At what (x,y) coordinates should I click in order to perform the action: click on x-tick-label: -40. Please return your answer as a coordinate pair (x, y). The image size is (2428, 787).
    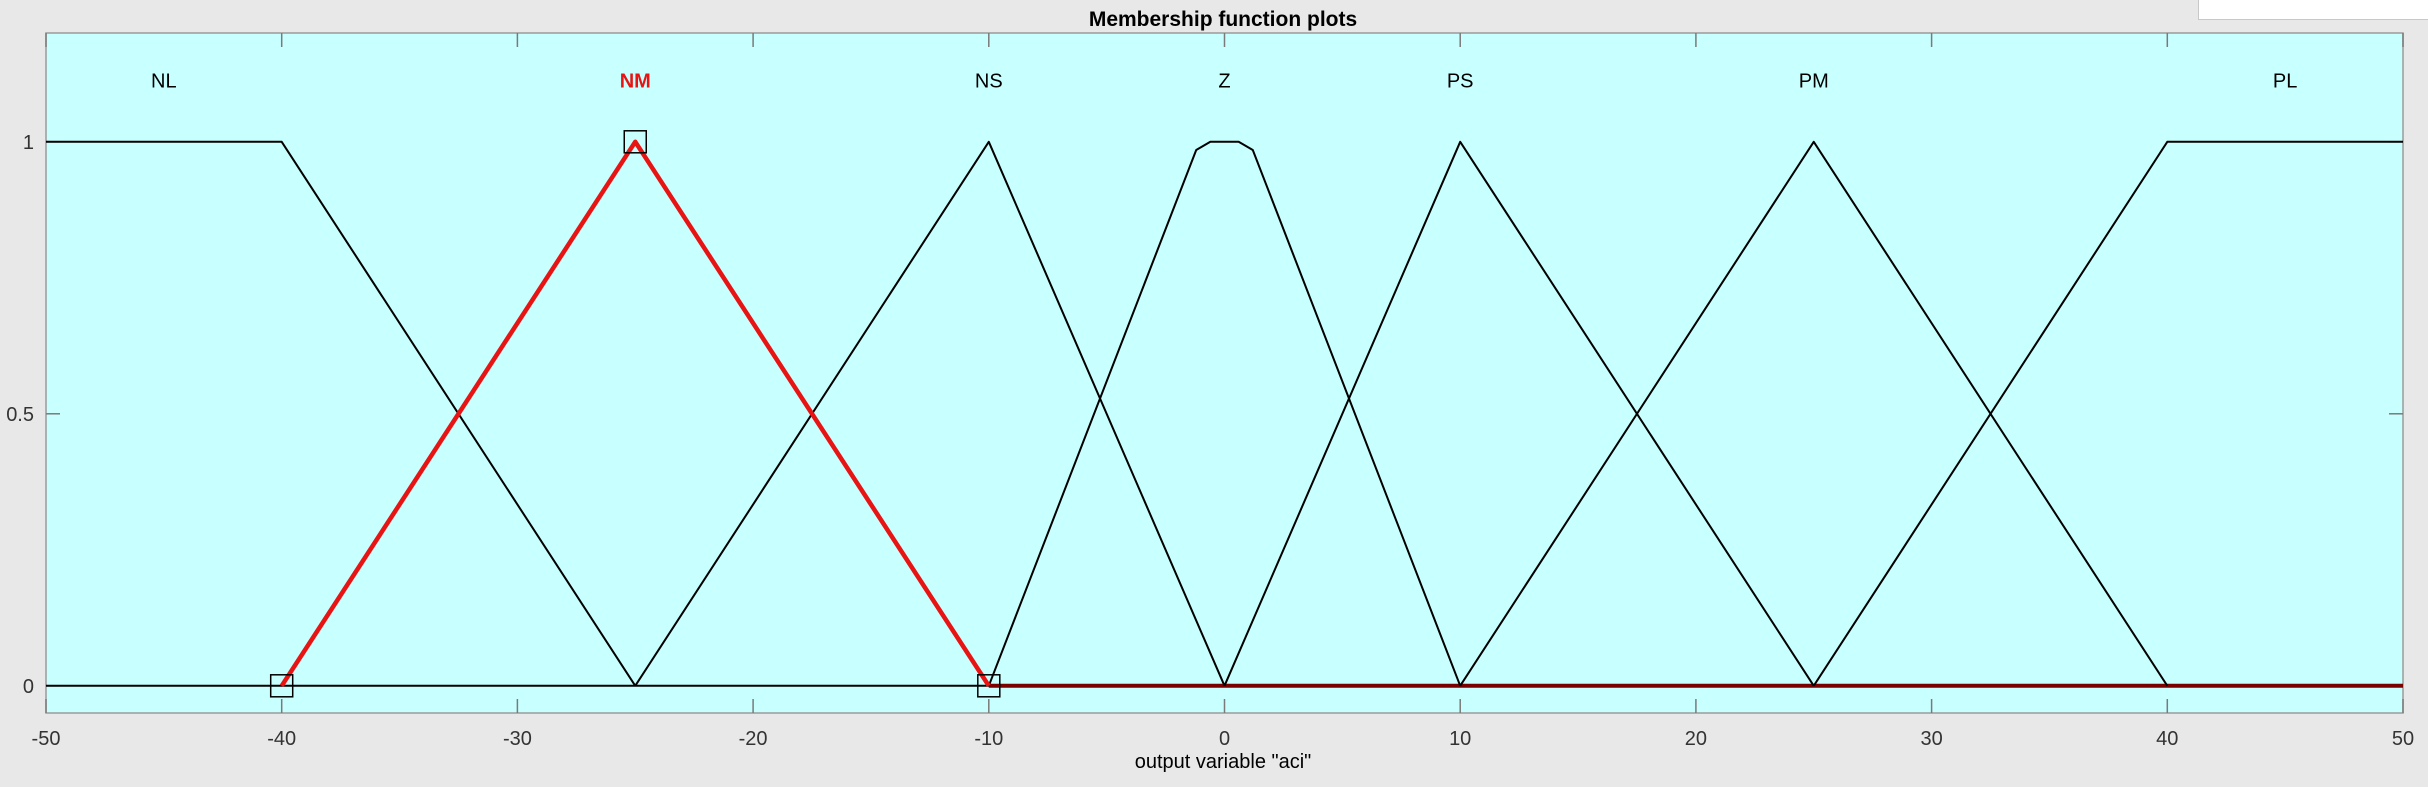
    Looking at the image, I should click on (281, 739).